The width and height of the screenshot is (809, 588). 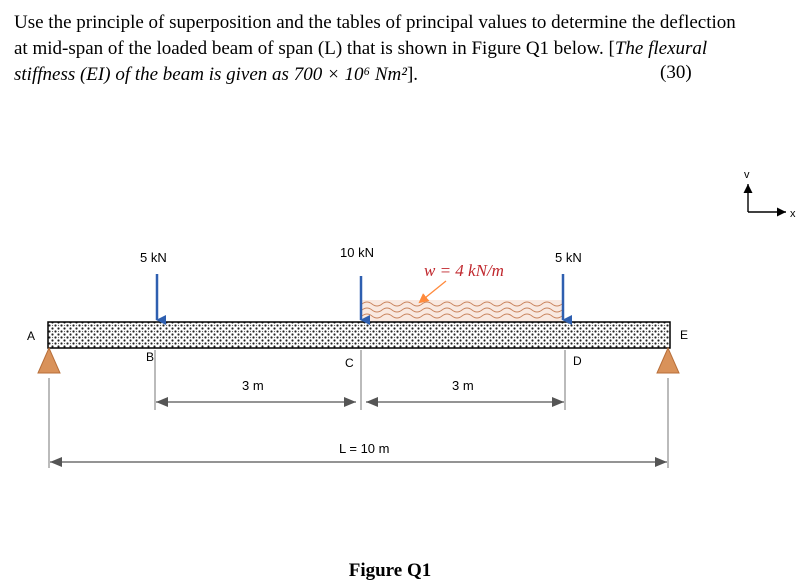 What do you see at coordinates (49, 360) in the screenshot?
I see `support-a` at bounding box center [49, 360].